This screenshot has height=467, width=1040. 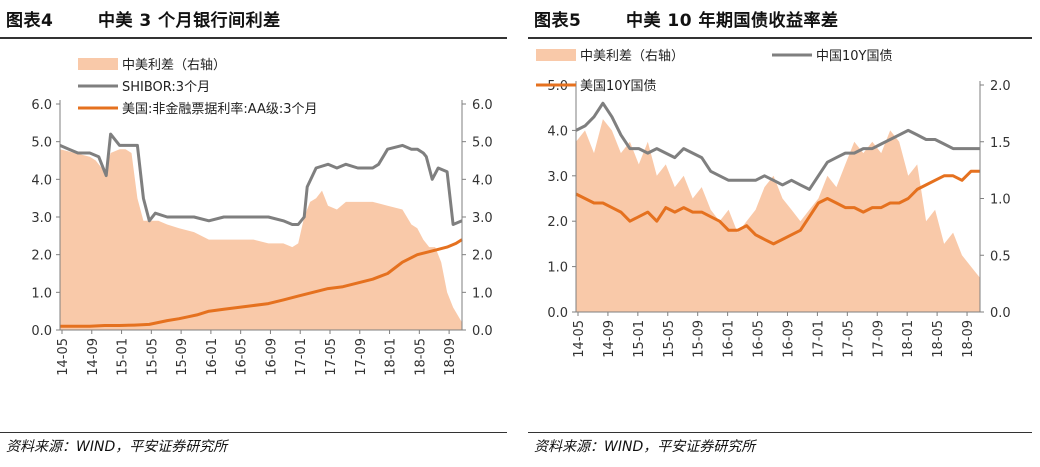 I want to click on legend-label: 美国:非金融票据利率:AA级:3个月, so click(x=220, y=109).